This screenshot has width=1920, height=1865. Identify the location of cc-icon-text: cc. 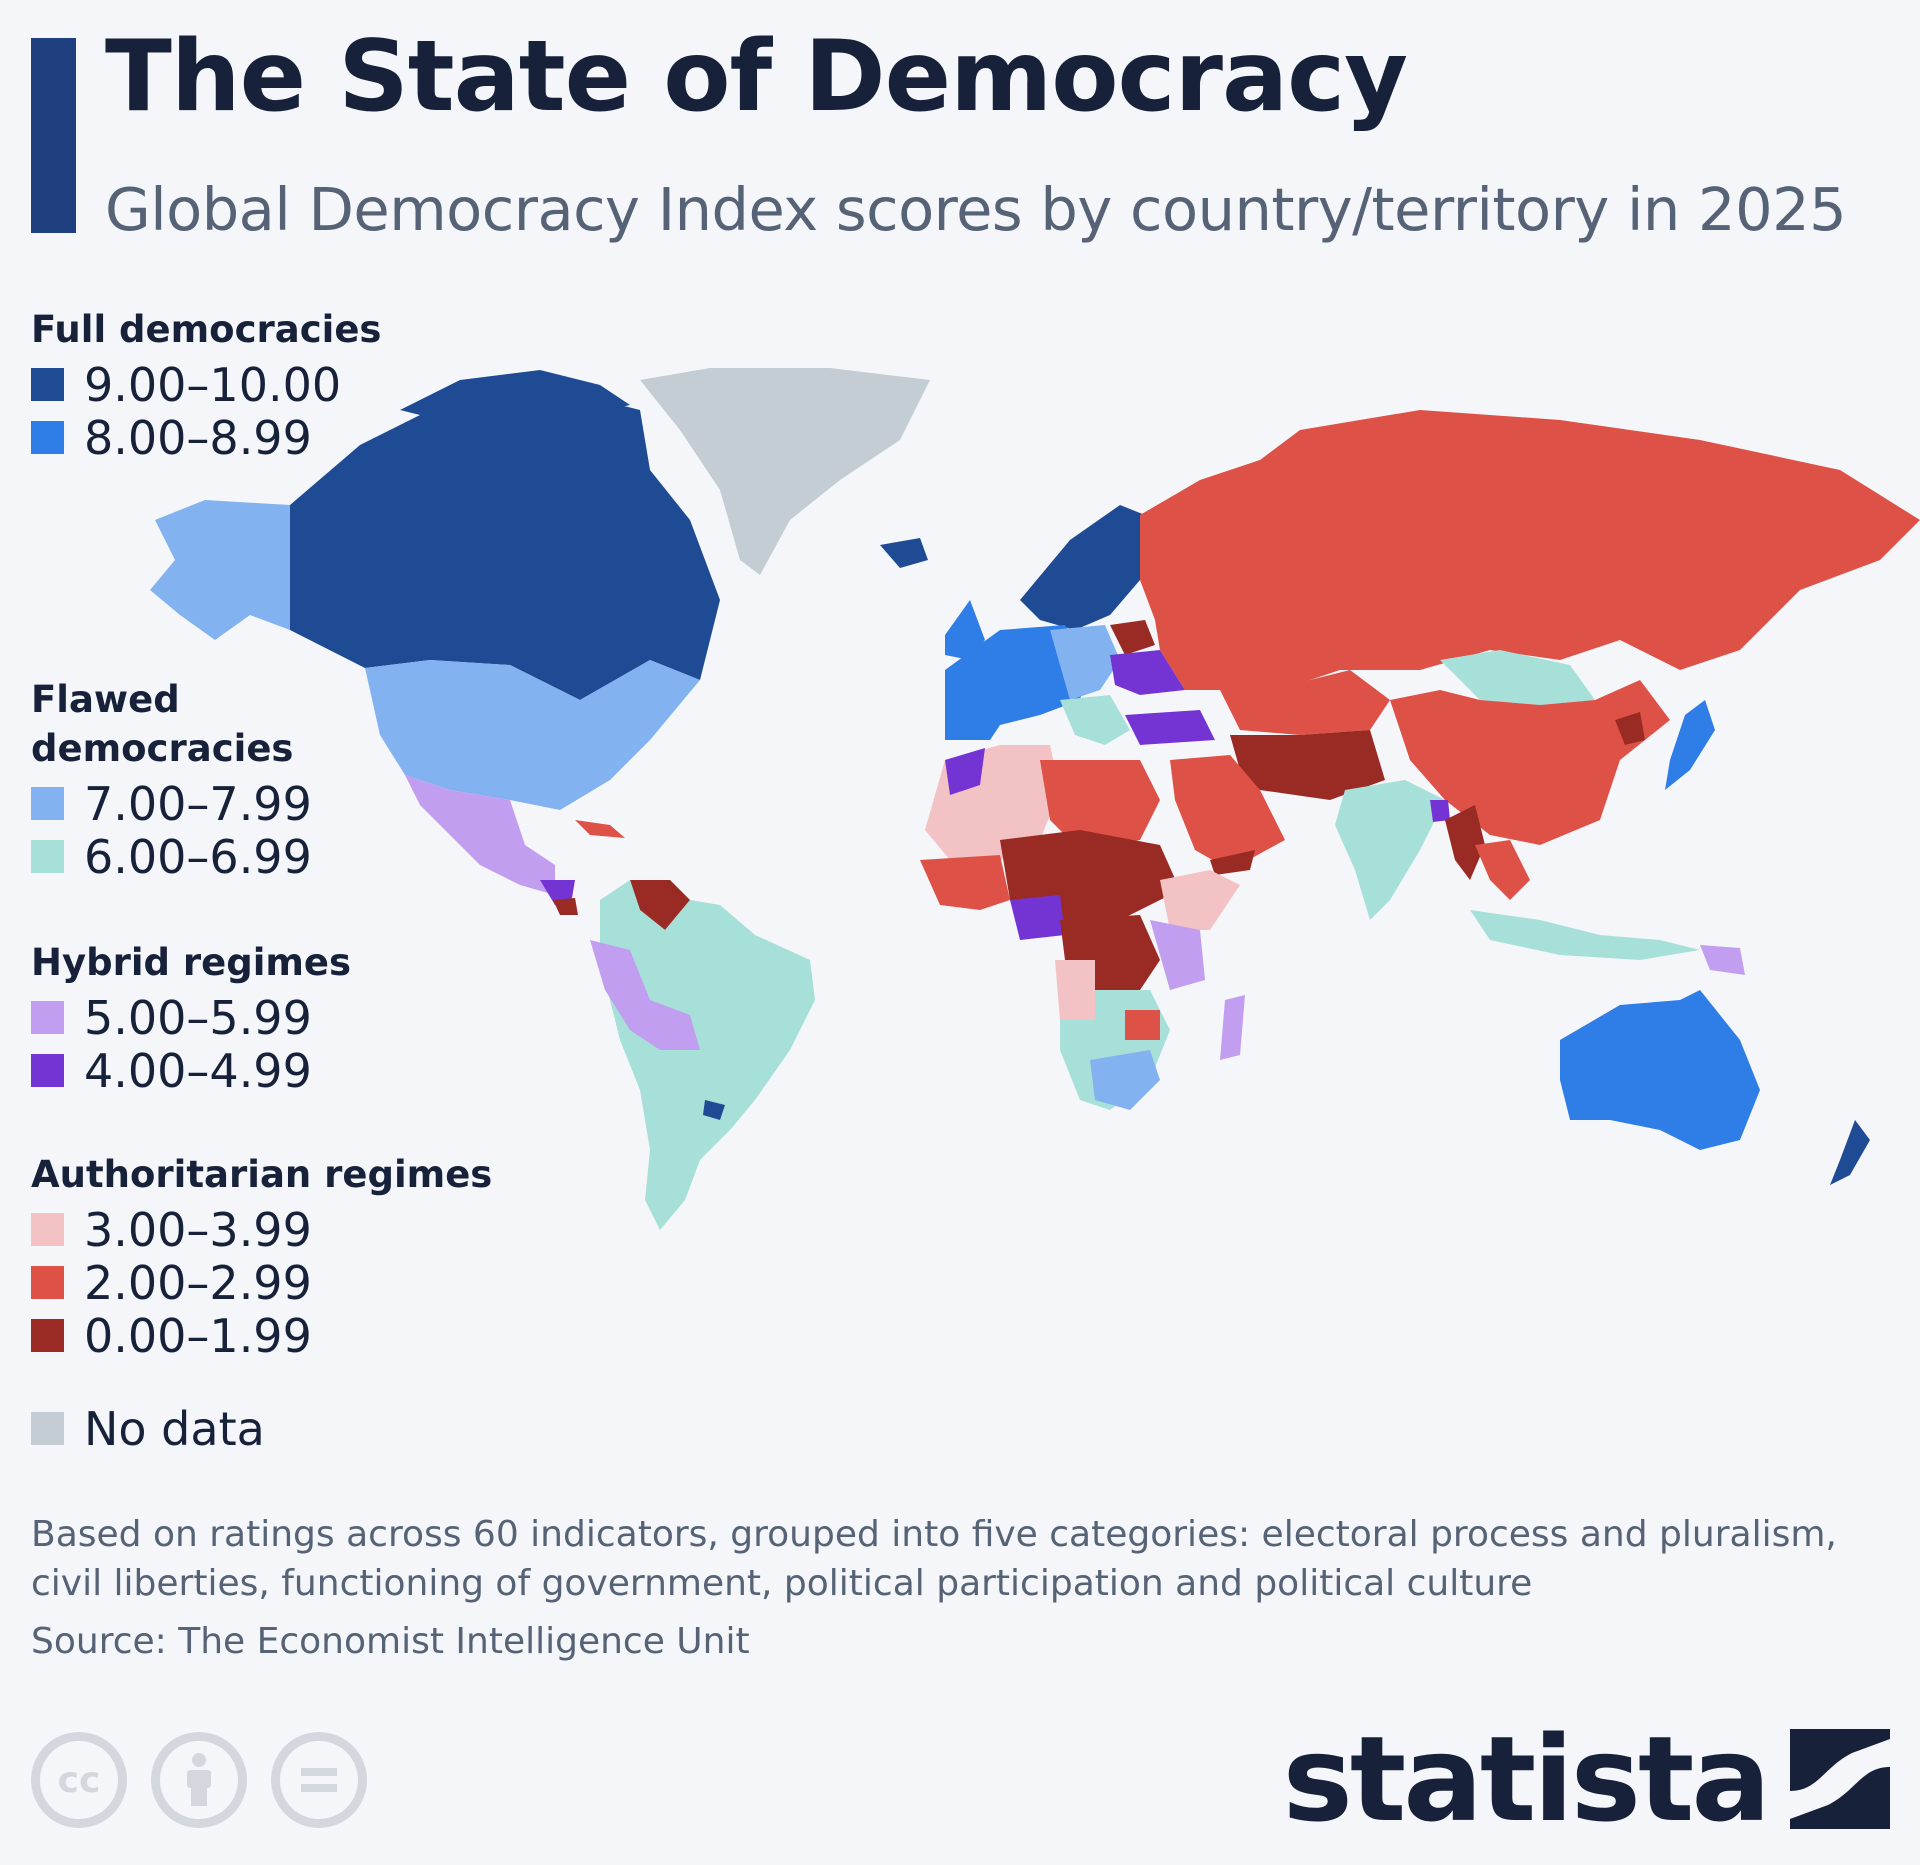
(79, 1780).